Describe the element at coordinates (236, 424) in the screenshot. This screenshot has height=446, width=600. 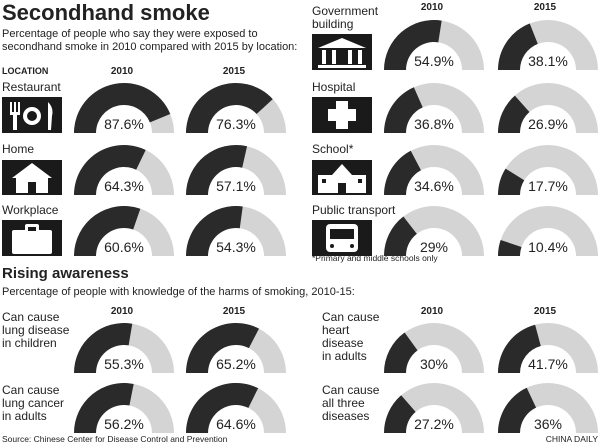
I see `value-label: 64.6%` at that location.